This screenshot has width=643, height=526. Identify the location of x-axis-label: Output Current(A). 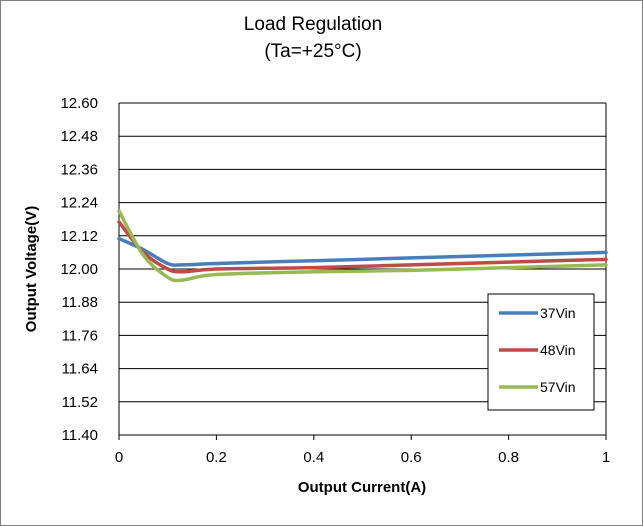
(362, 487).